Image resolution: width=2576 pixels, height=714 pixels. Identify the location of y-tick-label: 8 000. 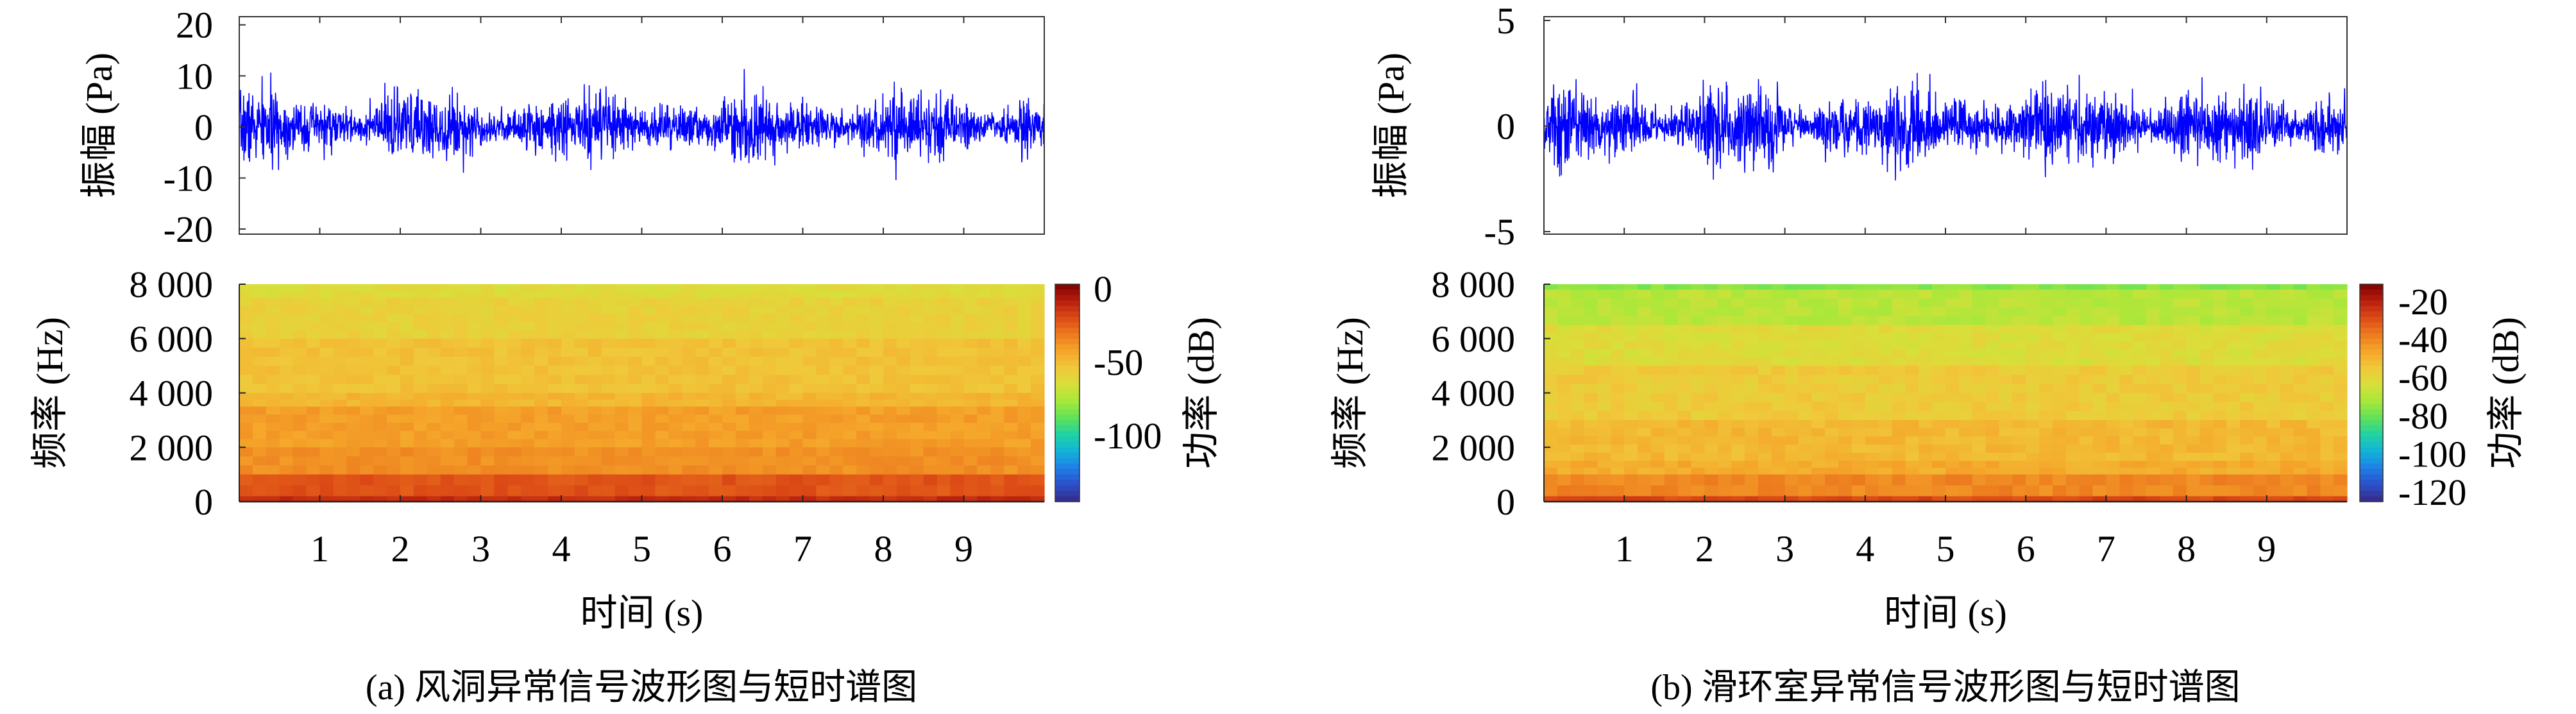
(172, 284).